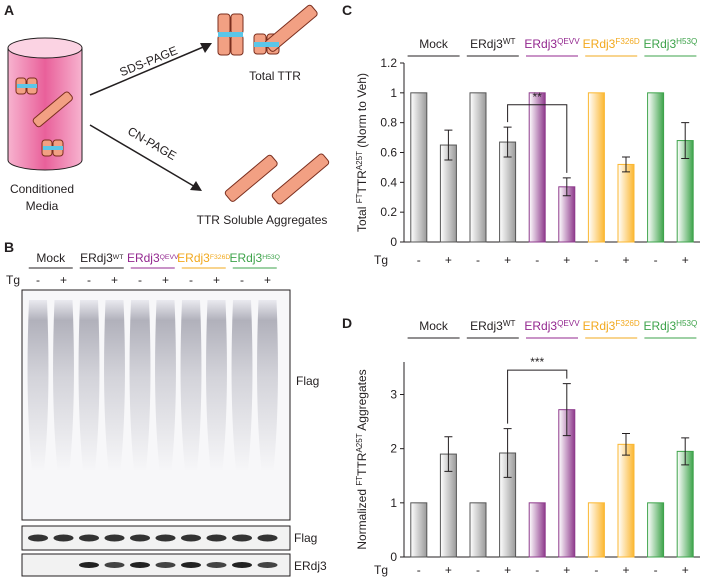  What do you see at coordinates (393, 449) in the screenshot?
I see `y-tick-label: 2` at bounding box center [393, 449].